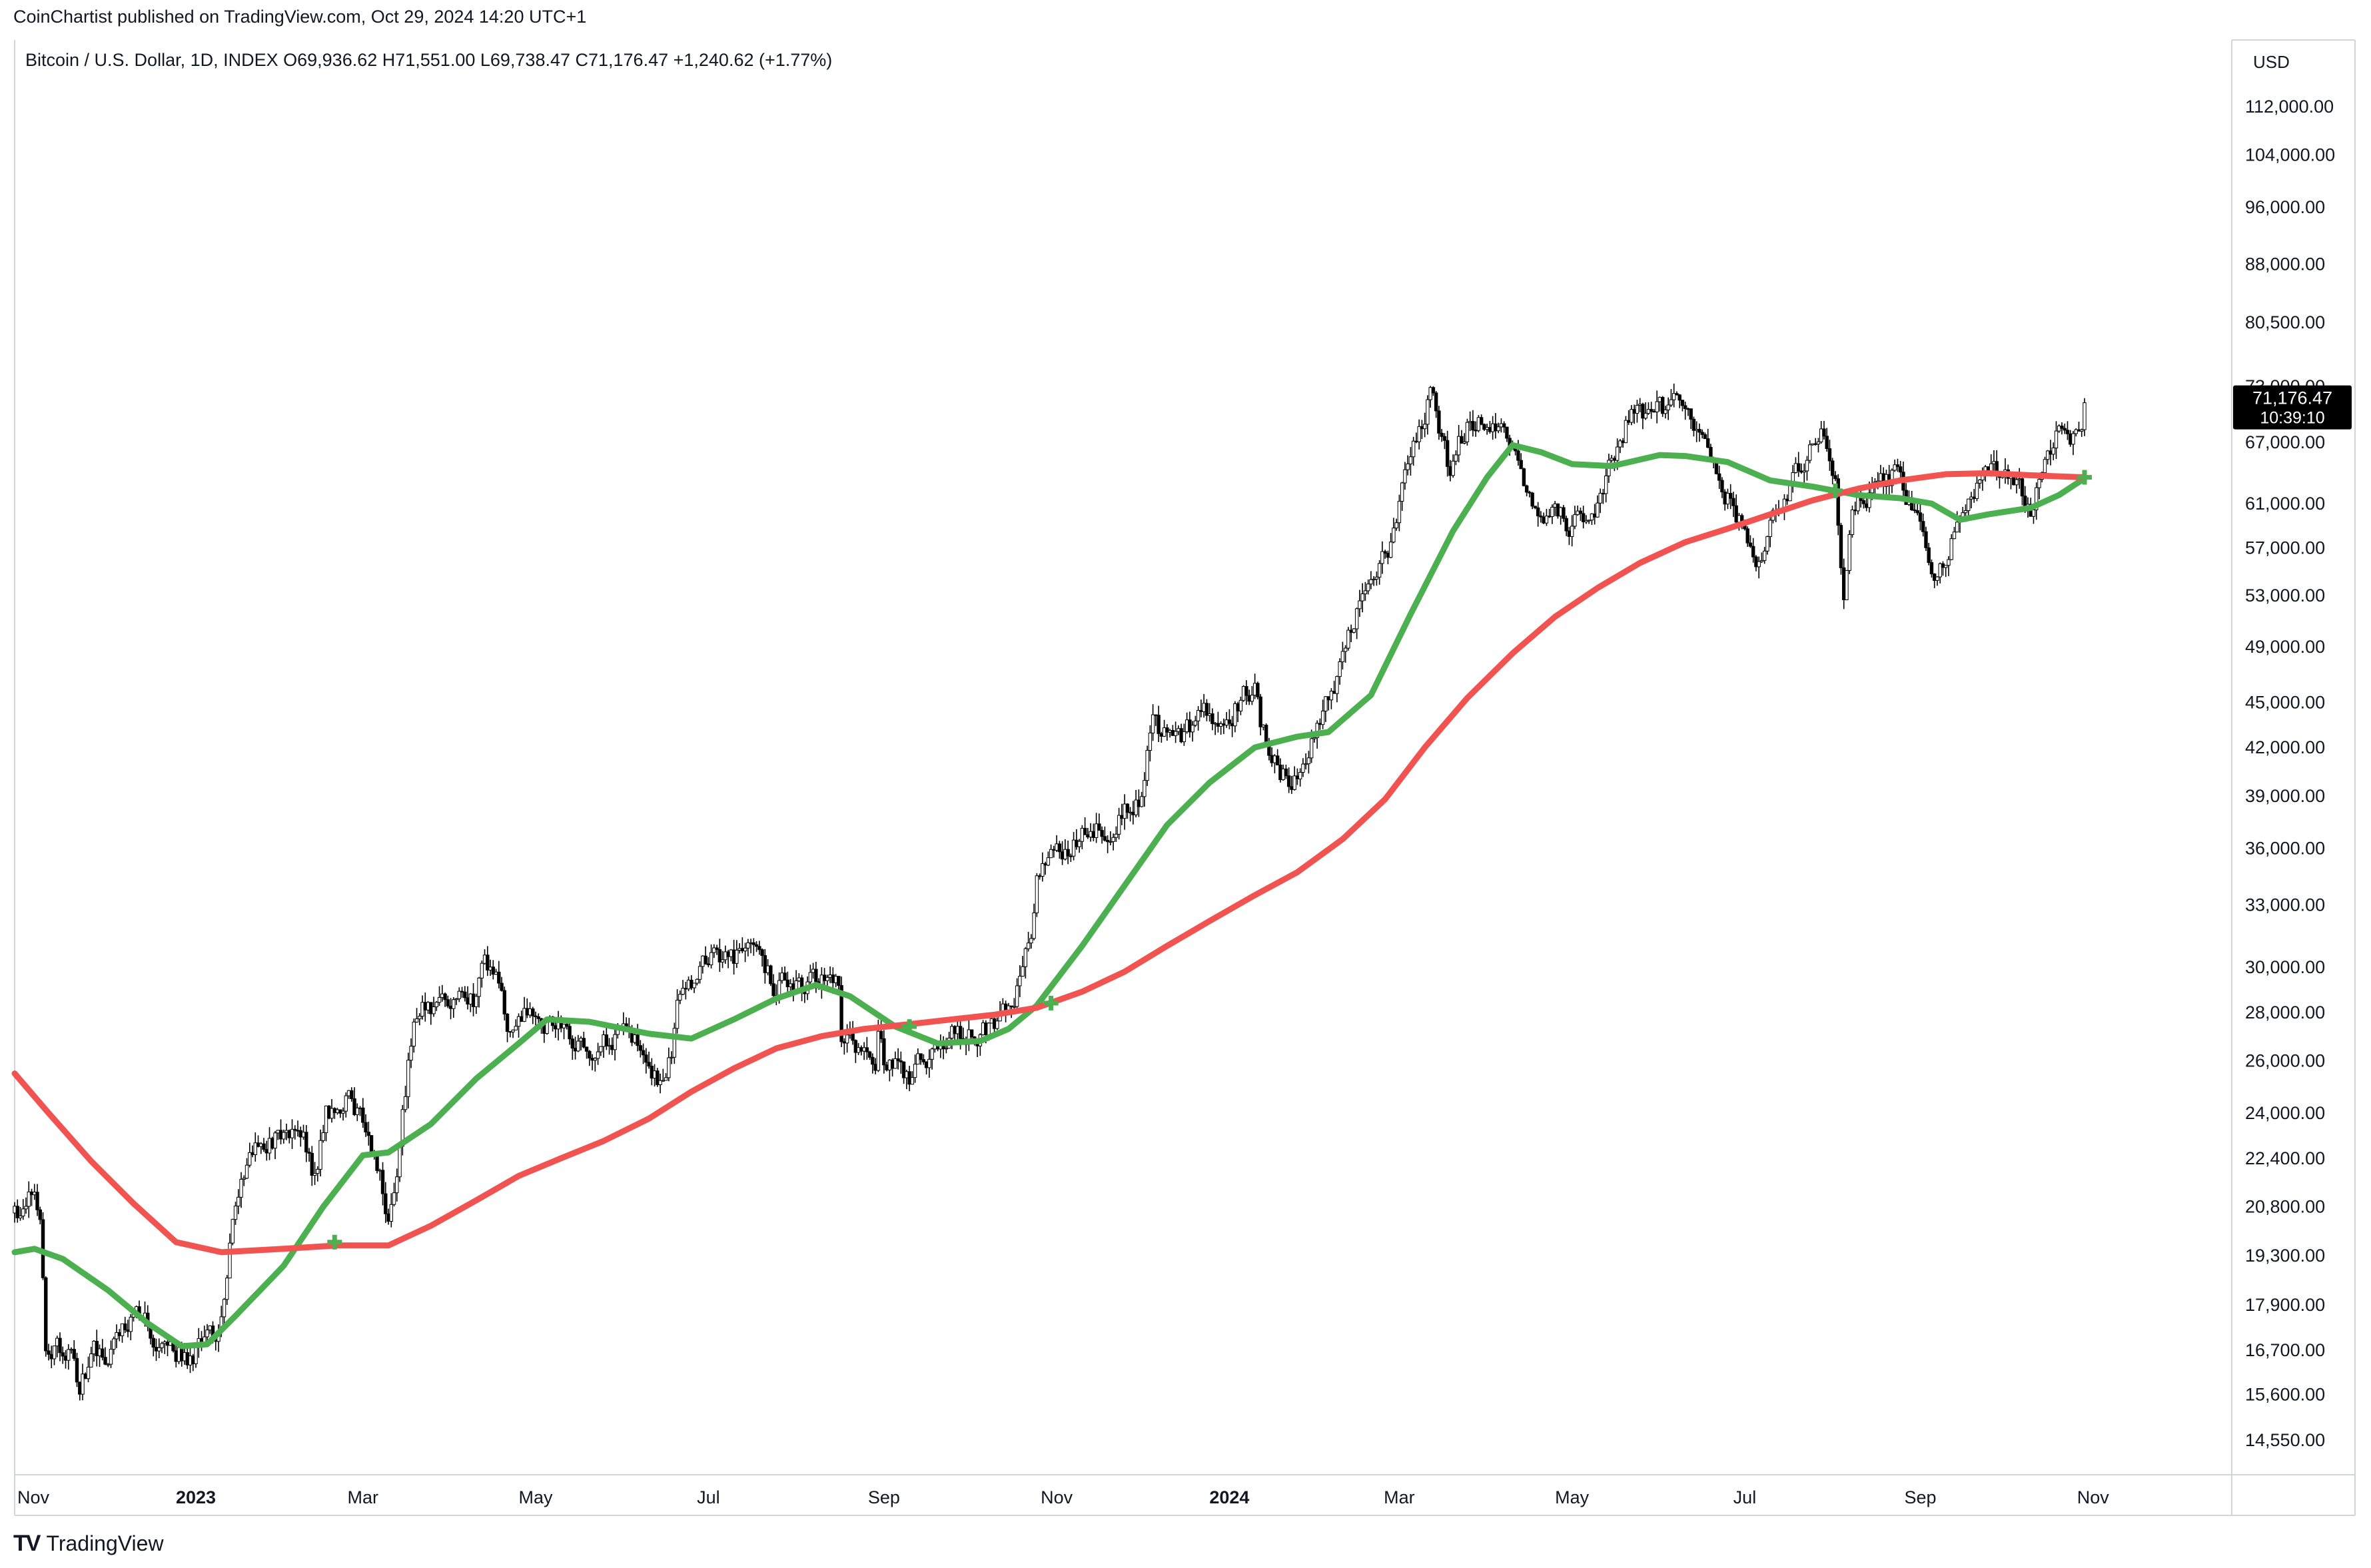 This screenshot has width=2371, height=1568. I want to click on time-tick-label: Mar, so click(1399, 1497).